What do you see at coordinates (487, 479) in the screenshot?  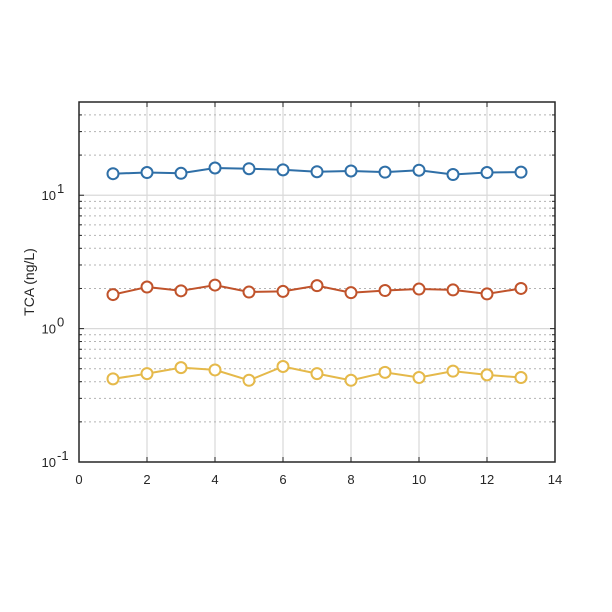 I see `x-tick-label: 12` at bounding box center [487, 479].